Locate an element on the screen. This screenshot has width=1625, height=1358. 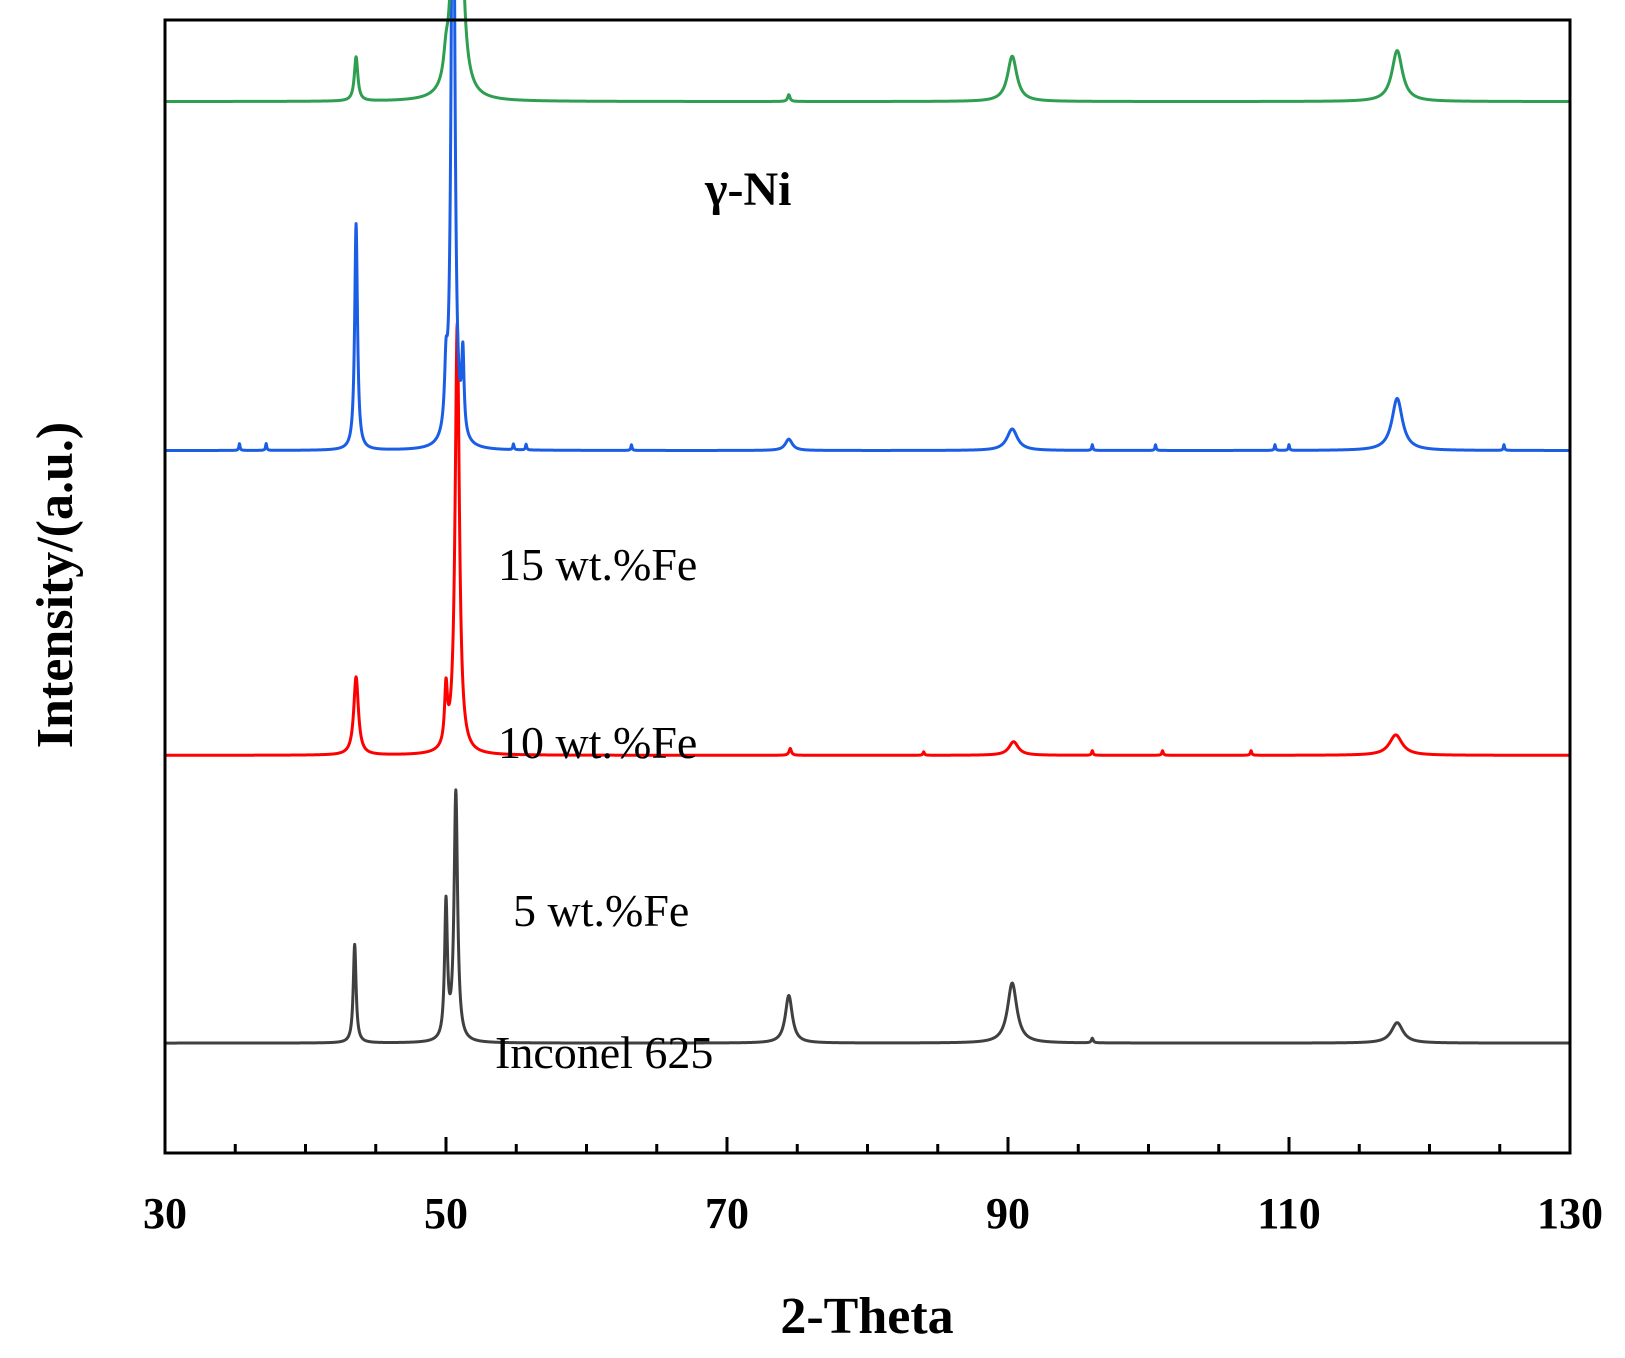
x-tick-label-130: 130 is located at coordinates (1570, 1213).